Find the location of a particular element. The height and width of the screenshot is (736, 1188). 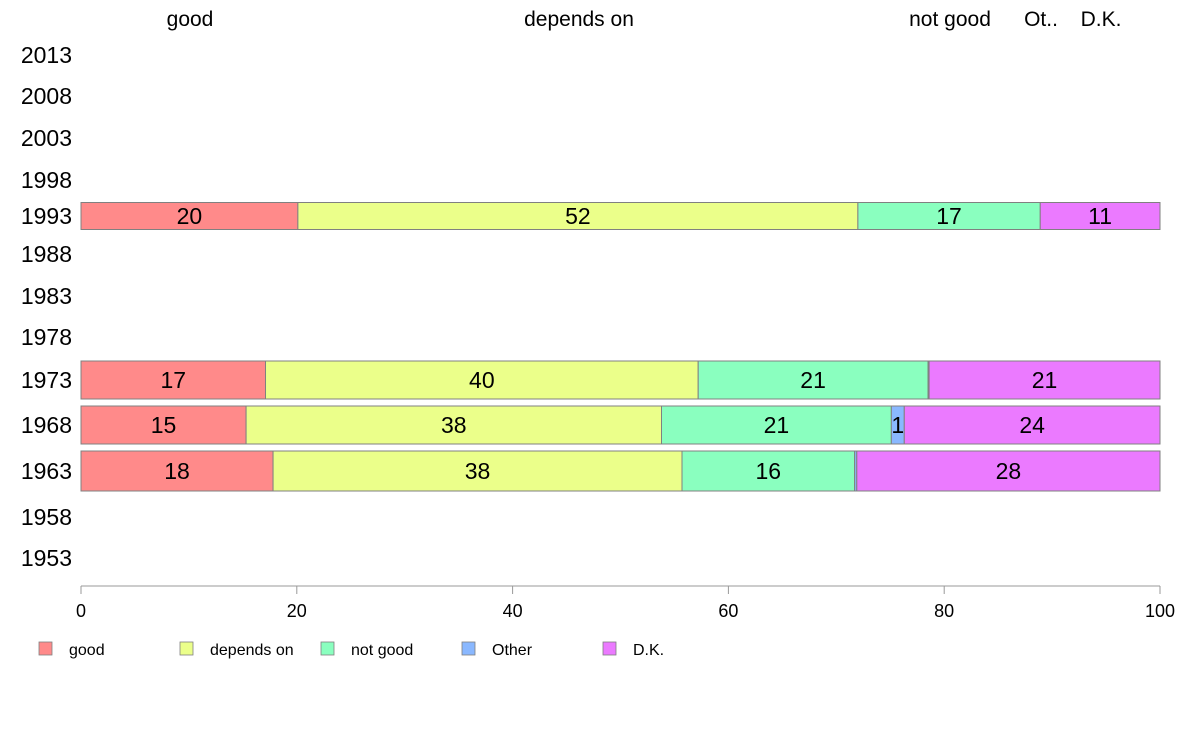

header-label: depends on is located at coordinates (579, 19).